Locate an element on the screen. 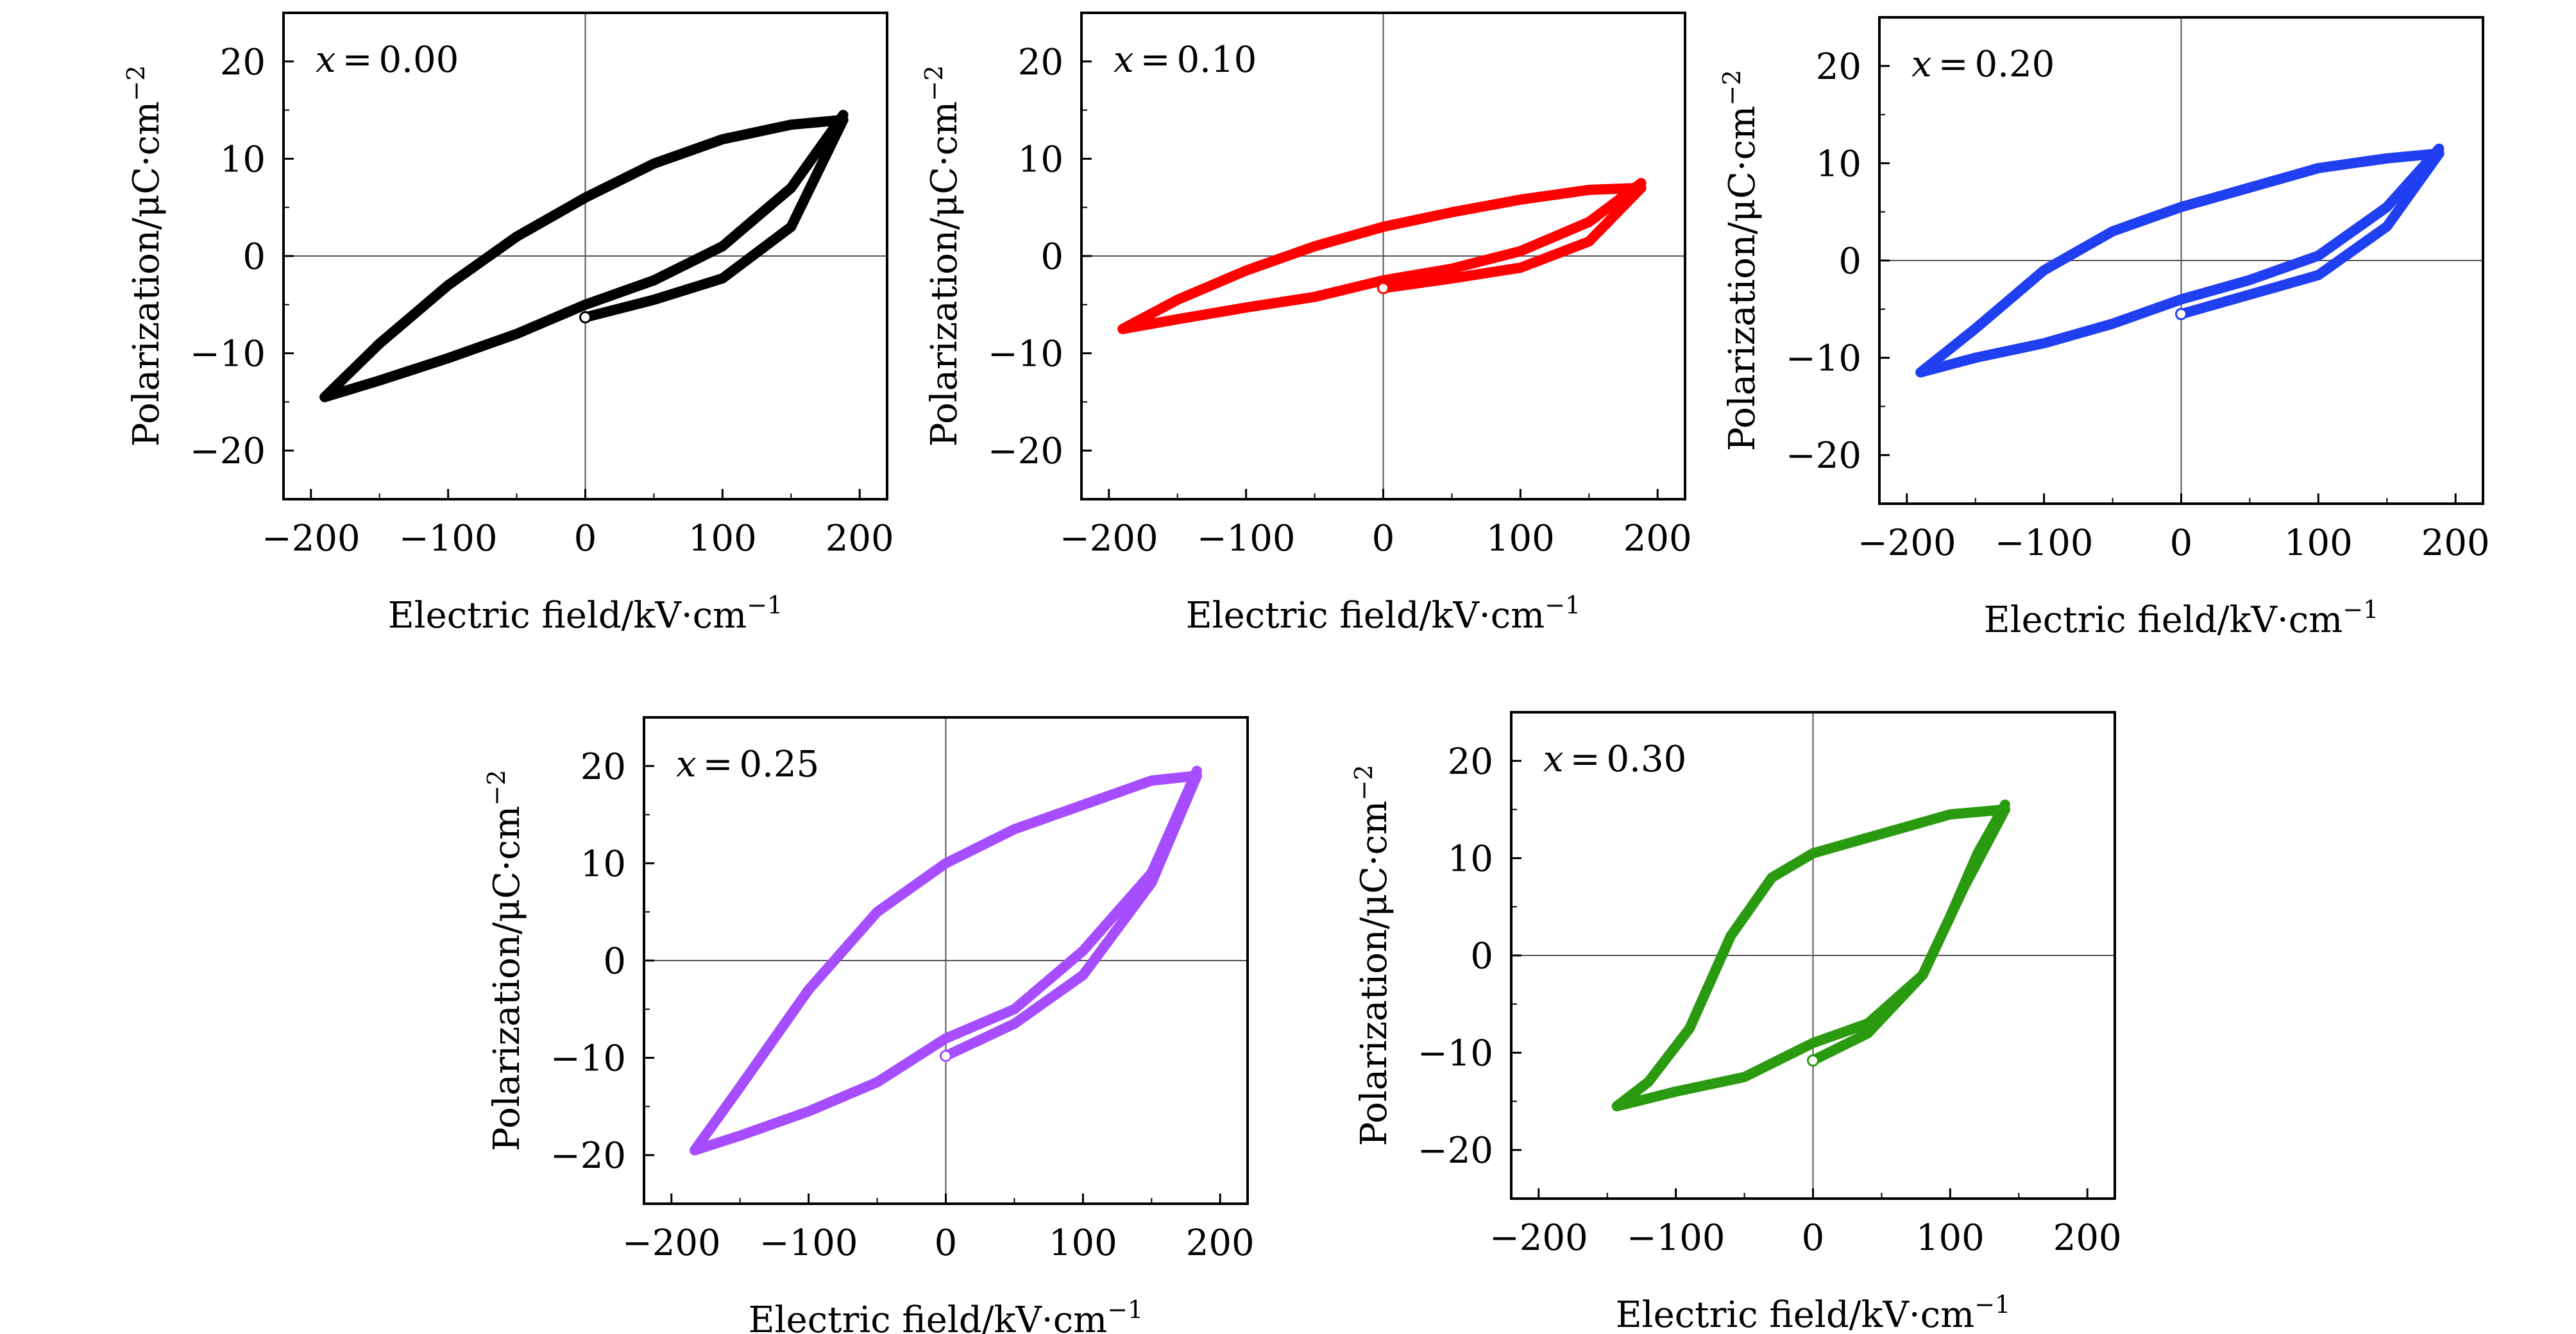 This screenshot has height=1334, width=2576. panel-label: x = 0.30 is located at coordinates (1614, 760).